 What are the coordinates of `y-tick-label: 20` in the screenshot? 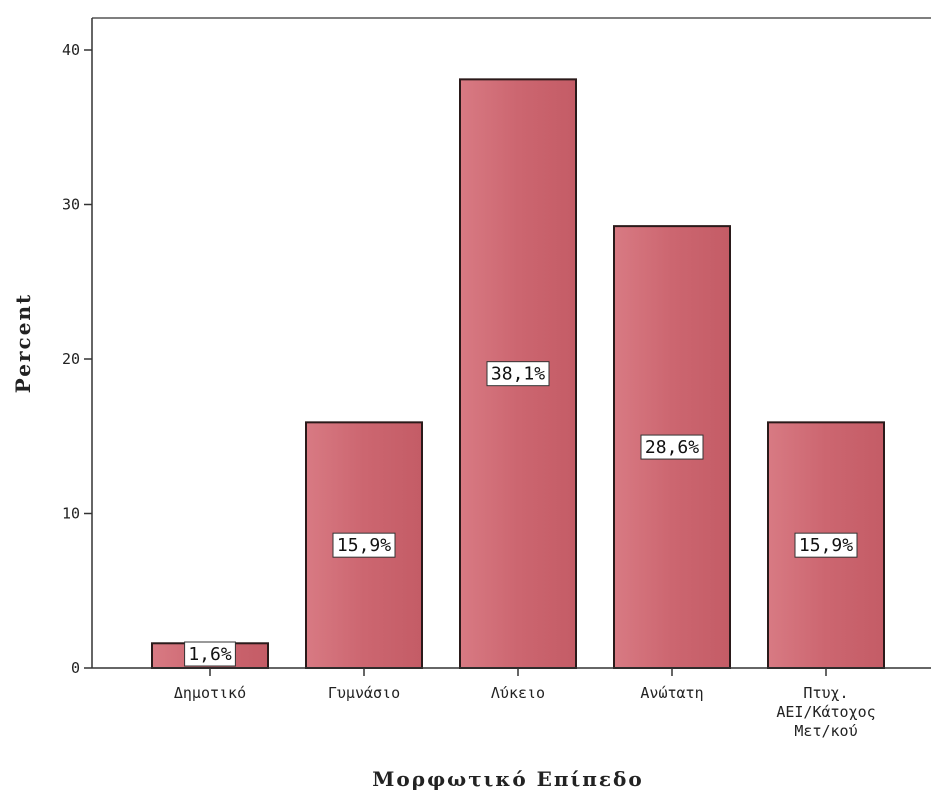 It's located at (71, 359).